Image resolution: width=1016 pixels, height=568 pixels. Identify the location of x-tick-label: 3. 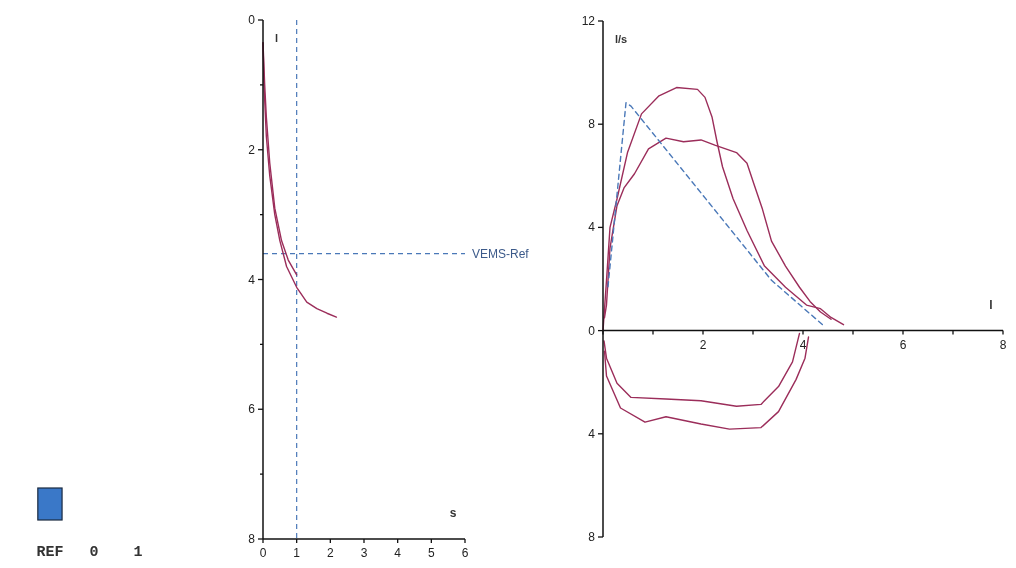
(364, 553).